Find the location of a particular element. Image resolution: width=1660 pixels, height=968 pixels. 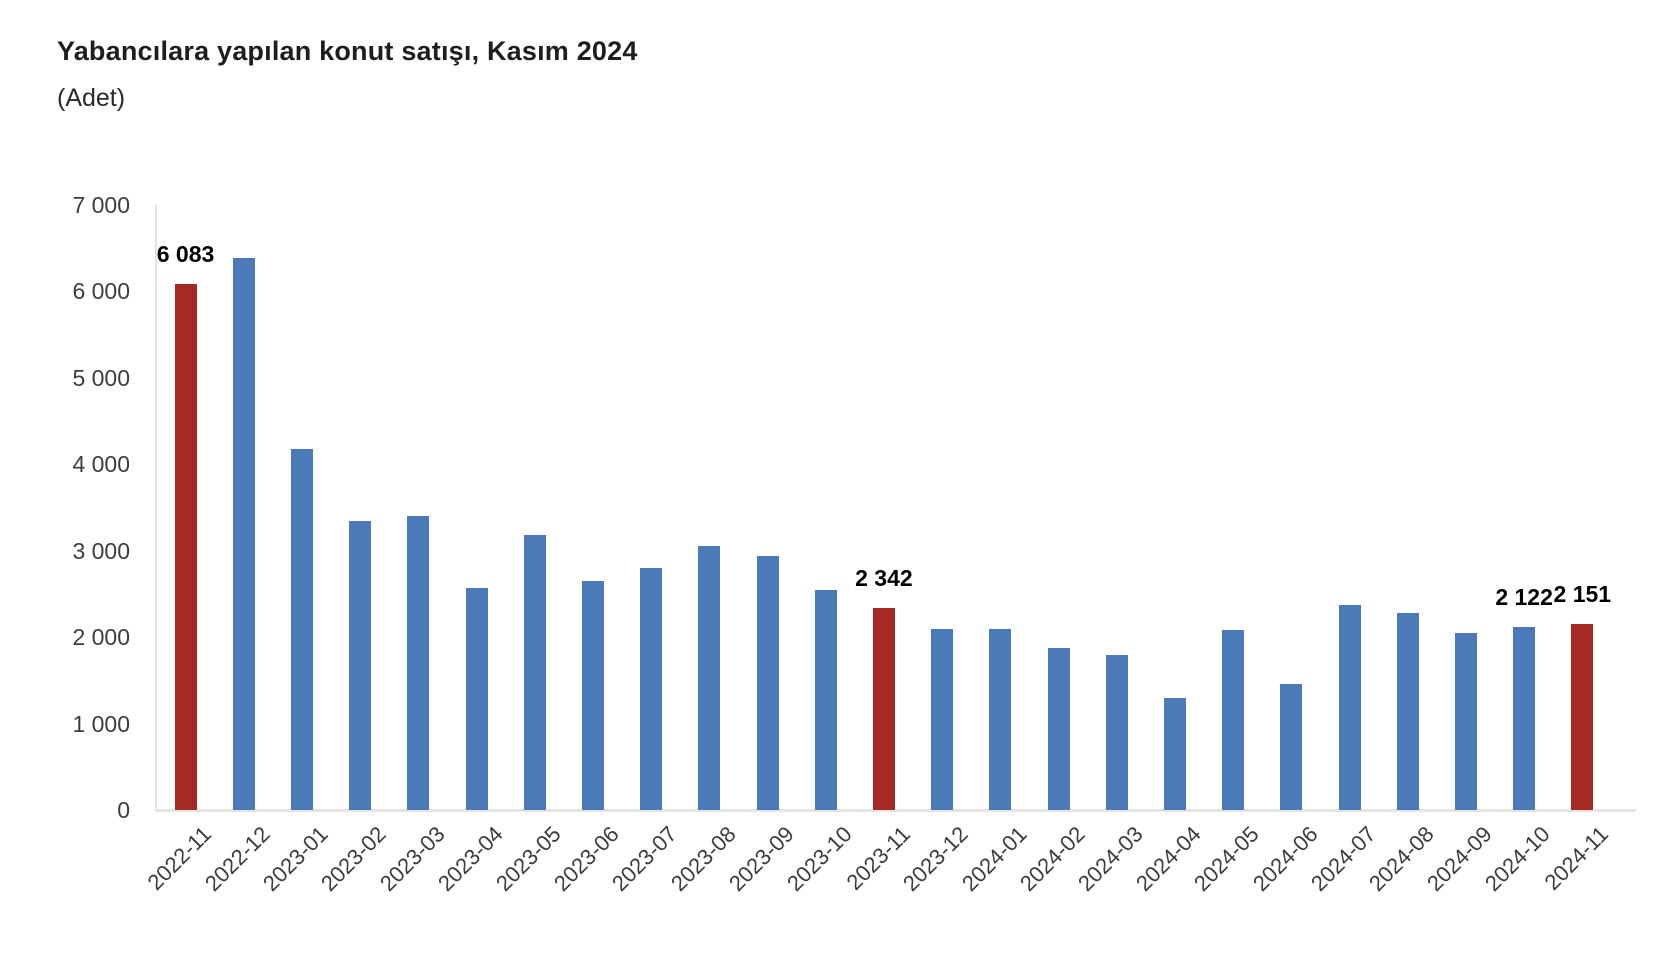

y-axis-tick-label: 6 000 is located at coordinates (101, 291).